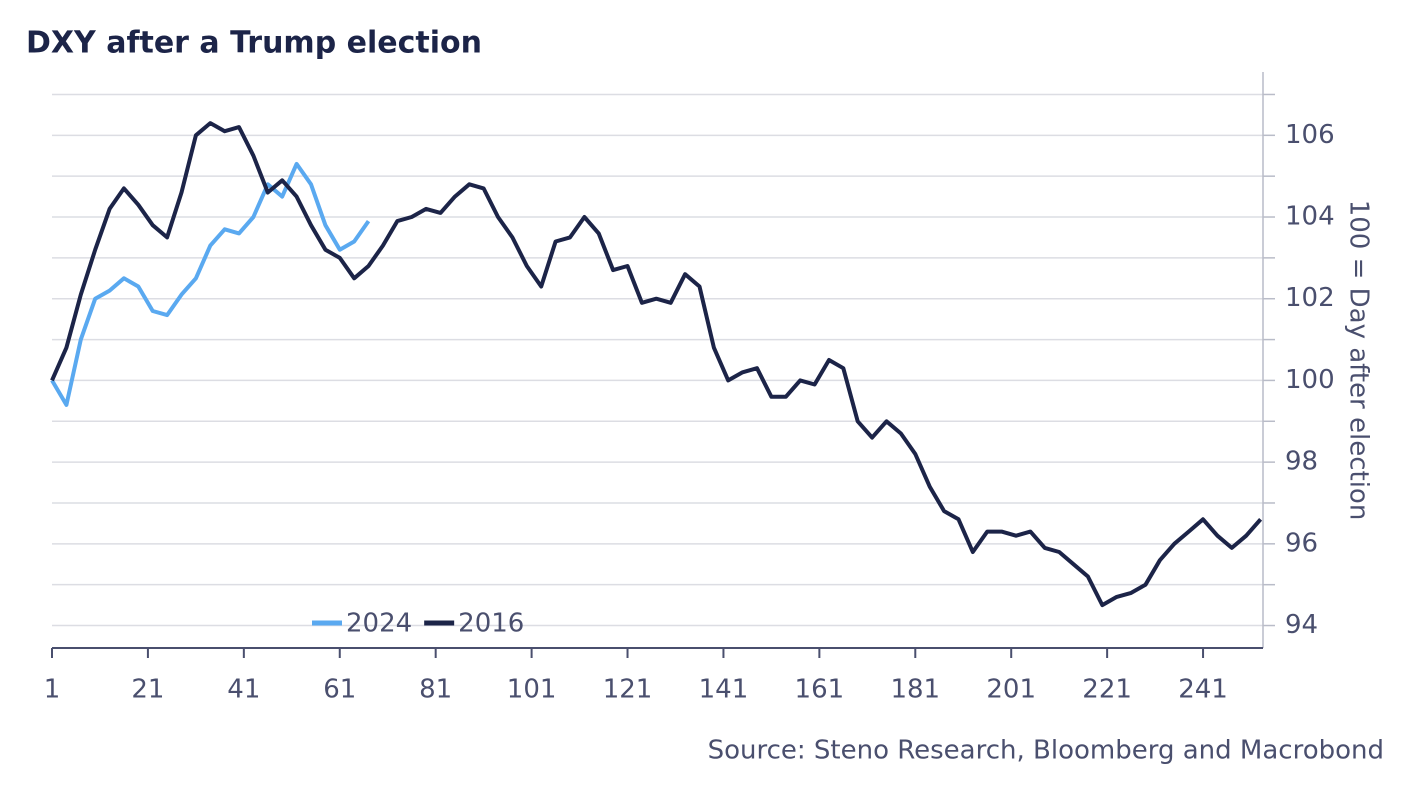 The image size is (1414, 792). Describe the element at coordinates (210, 284) in the screenshot. I see `series-line` at that location.